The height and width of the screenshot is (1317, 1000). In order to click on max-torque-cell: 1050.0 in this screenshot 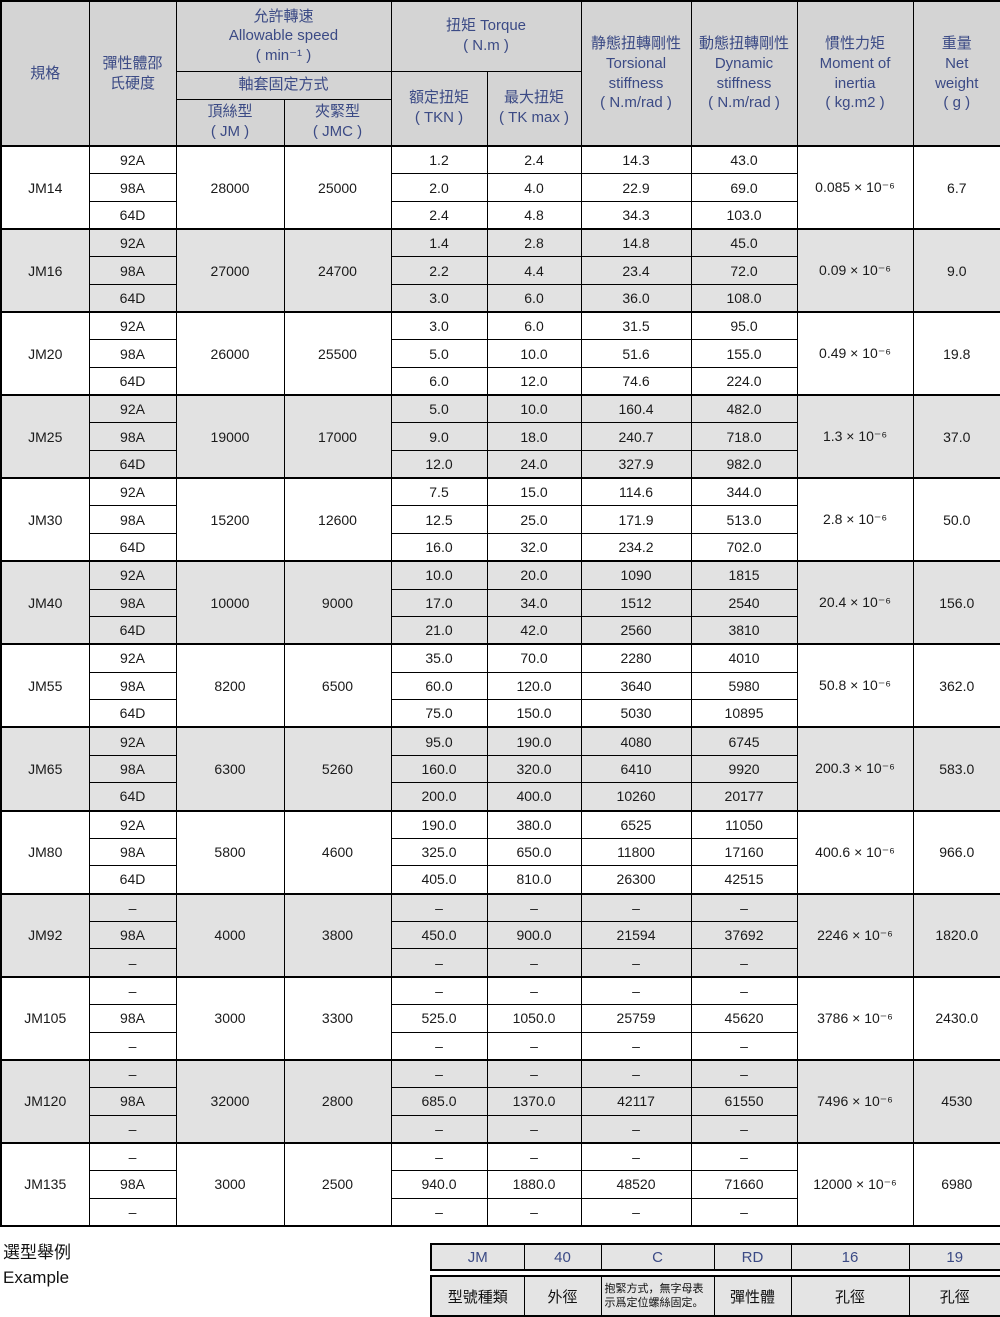, I will do `click(534, 1018)`.